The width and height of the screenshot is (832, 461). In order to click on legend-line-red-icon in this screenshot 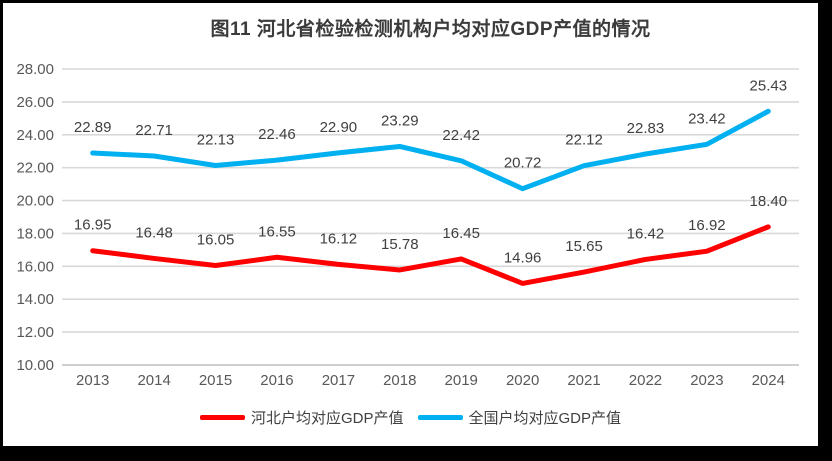, I will do `click(222, 417)`.